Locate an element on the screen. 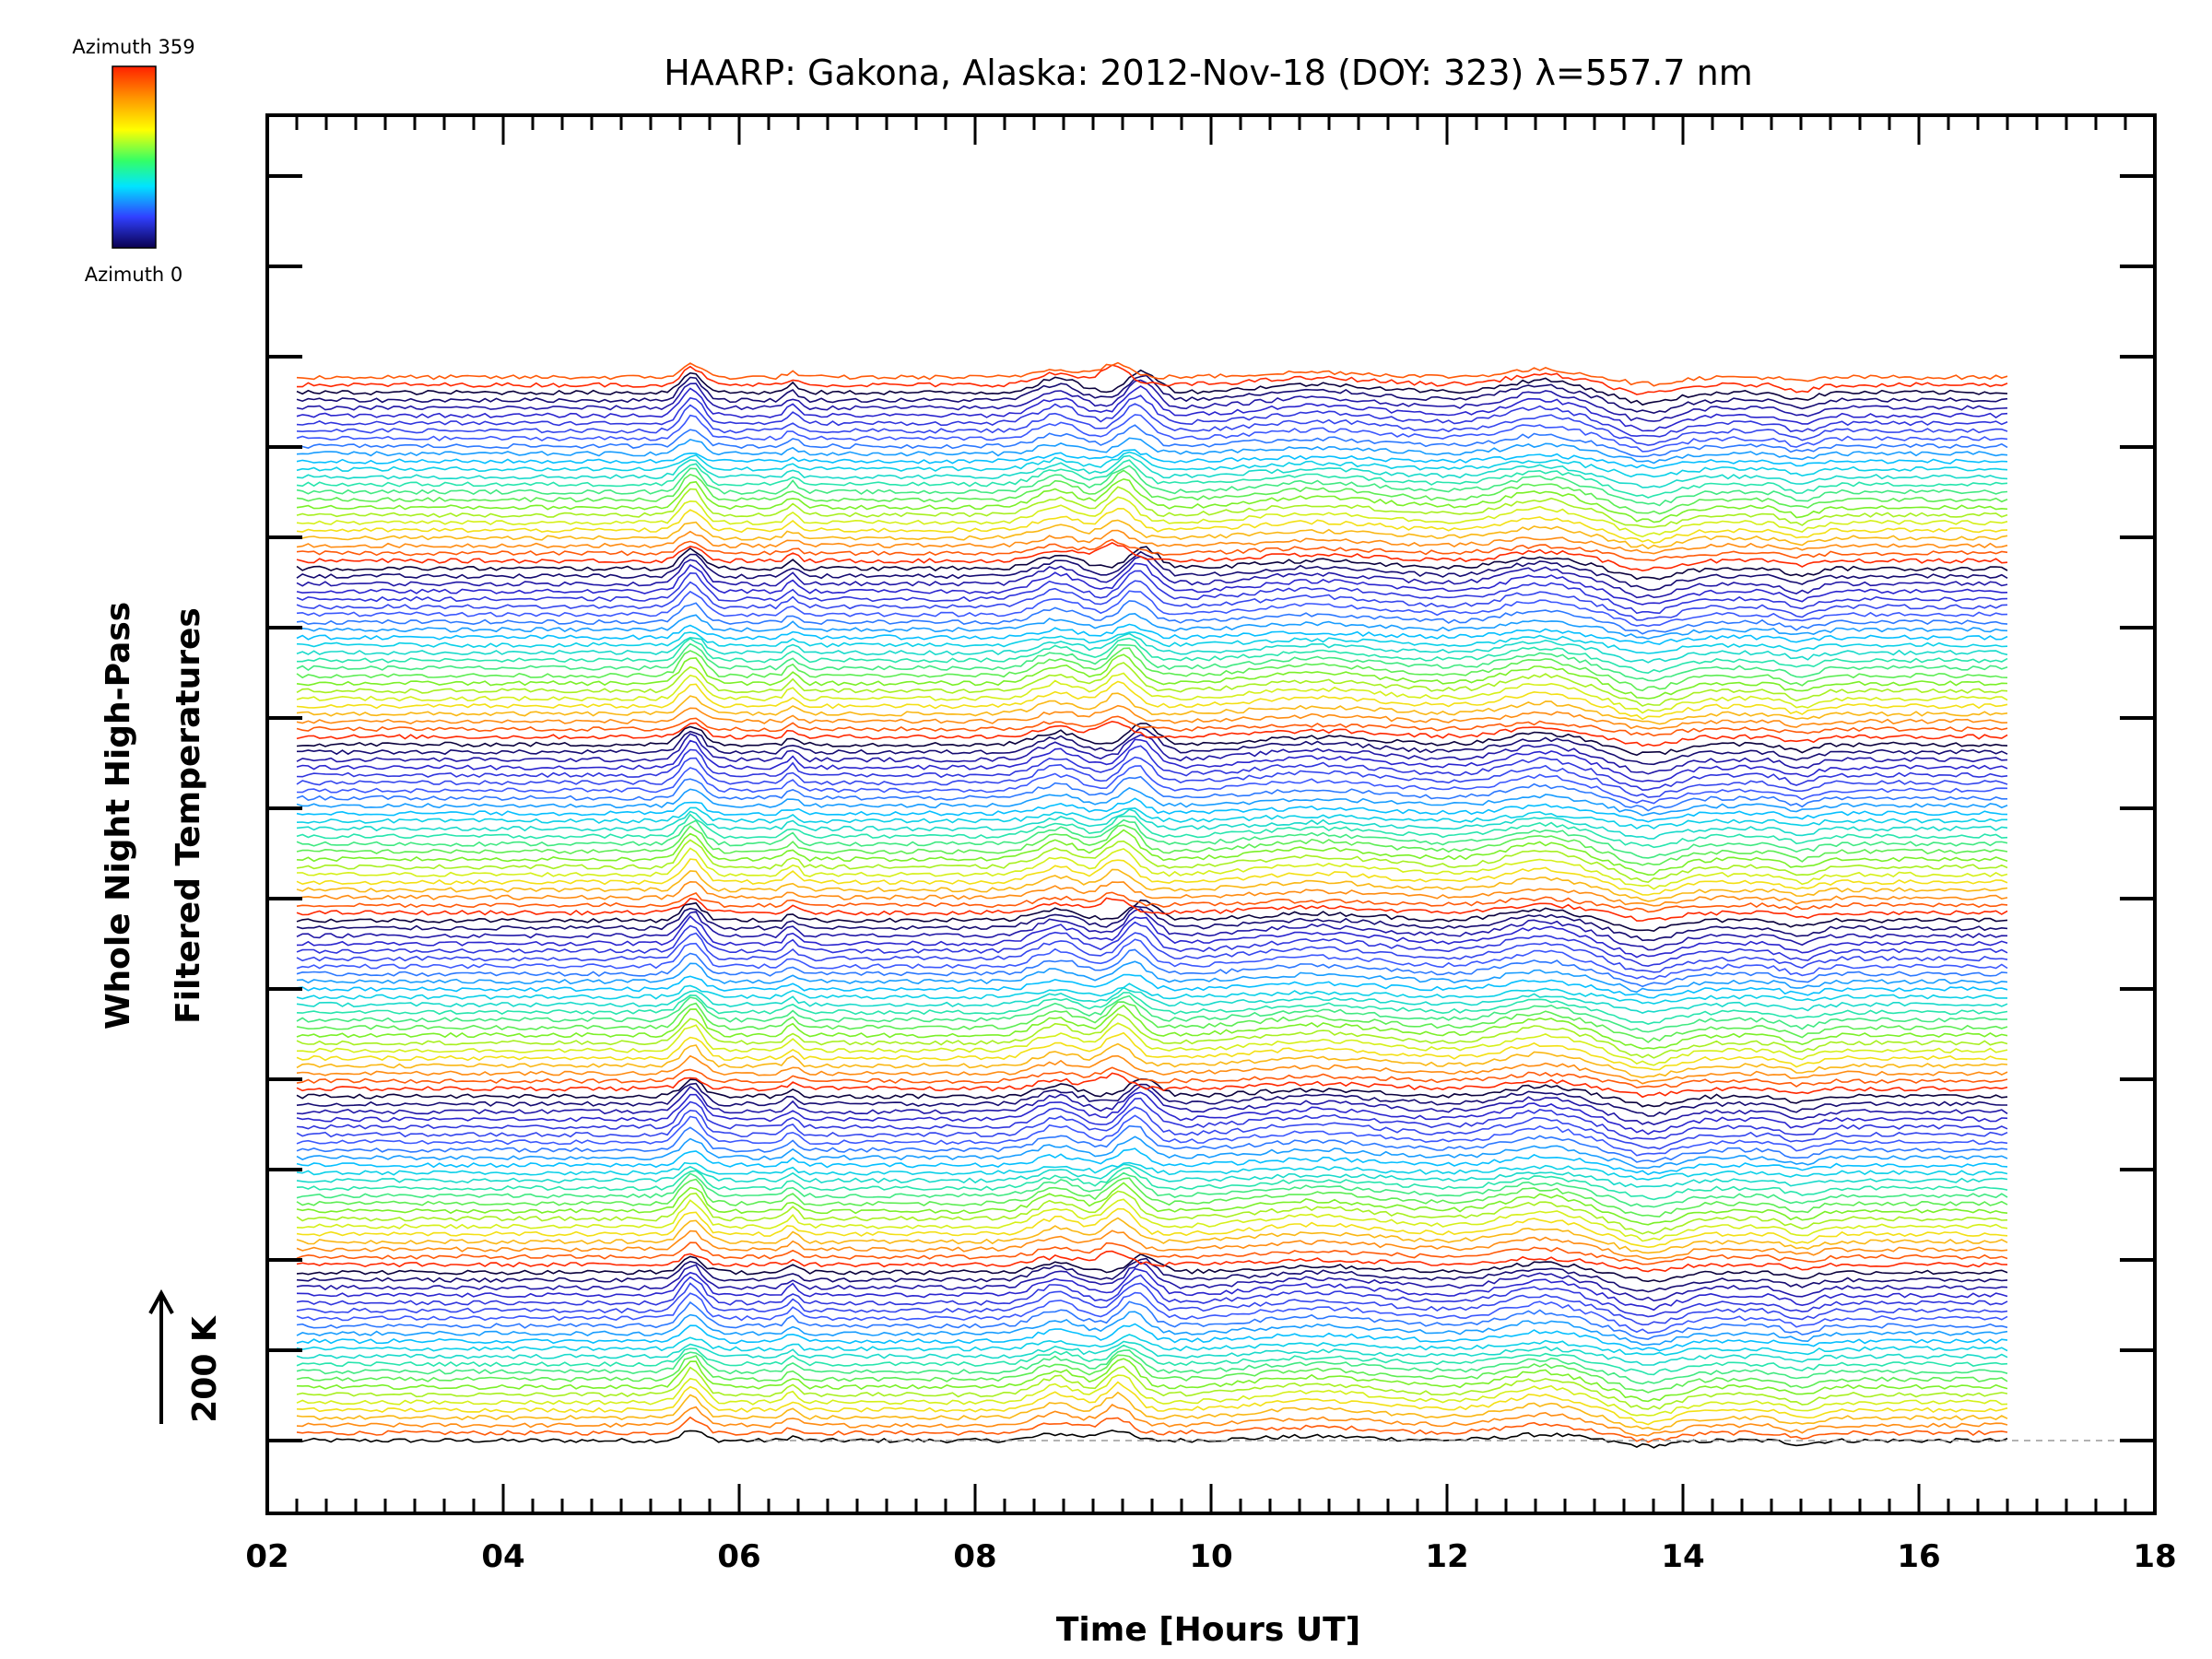  x-axis-label: Time [Hours UT] is located at coordinates (1208, 1630).